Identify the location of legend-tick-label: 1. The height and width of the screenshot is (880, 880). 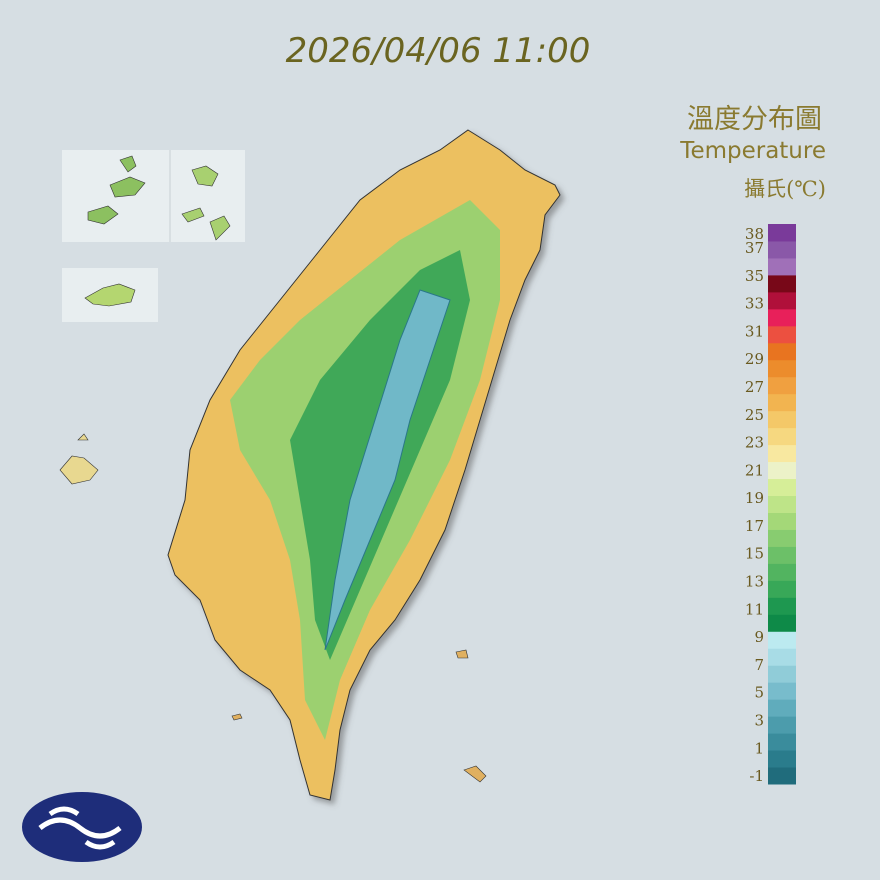
(759, 748).